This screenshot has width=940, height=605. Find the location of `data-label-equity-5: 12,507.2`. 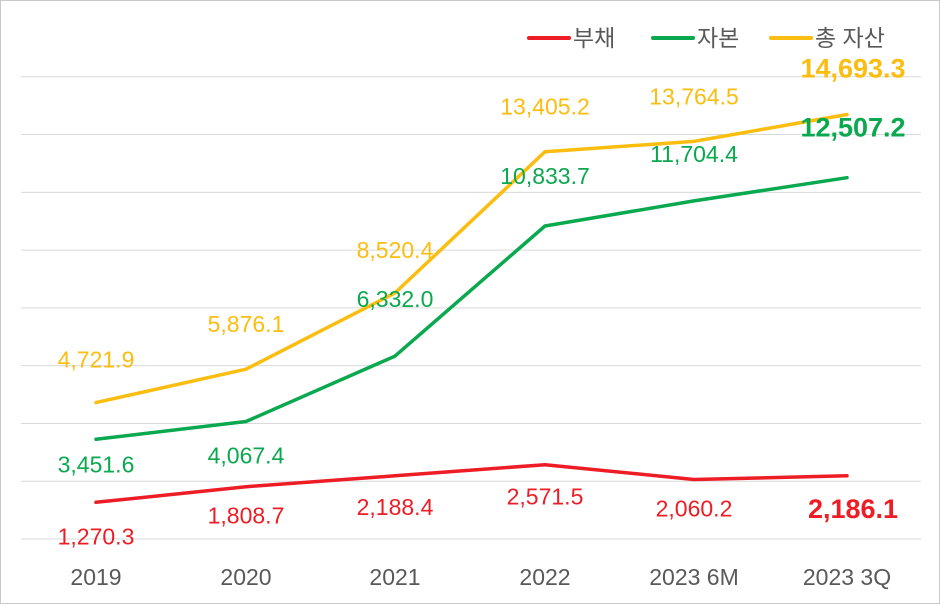

data-label-equity-5: 12,507.2 is located at coordinates (852, 128).